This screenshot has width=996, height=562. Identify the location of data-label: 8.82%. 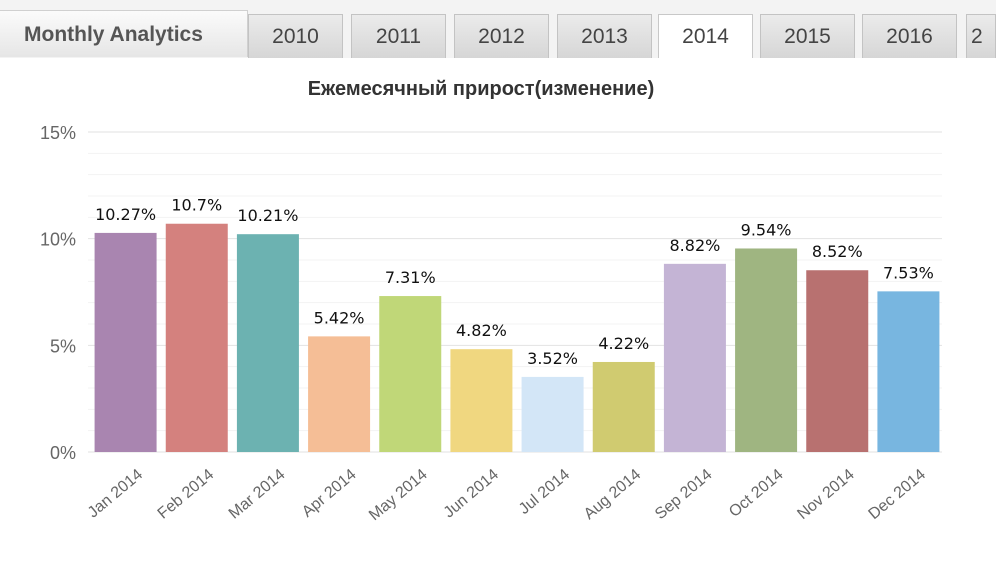
(695, 245).